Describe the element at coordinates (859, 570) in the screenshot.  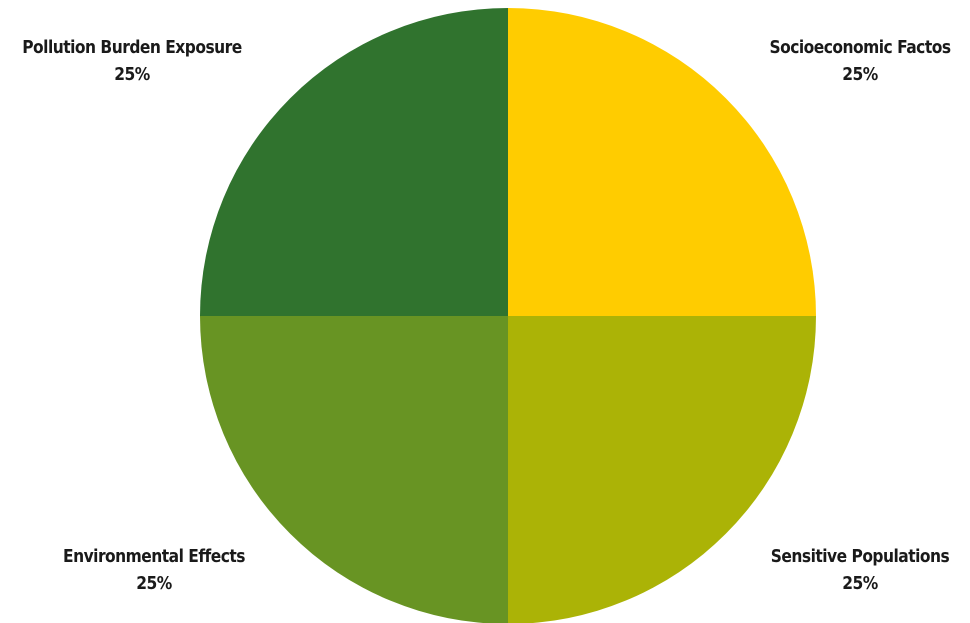
I see `label-sensitive-populations: Sensitive Populations 25%` at that location.